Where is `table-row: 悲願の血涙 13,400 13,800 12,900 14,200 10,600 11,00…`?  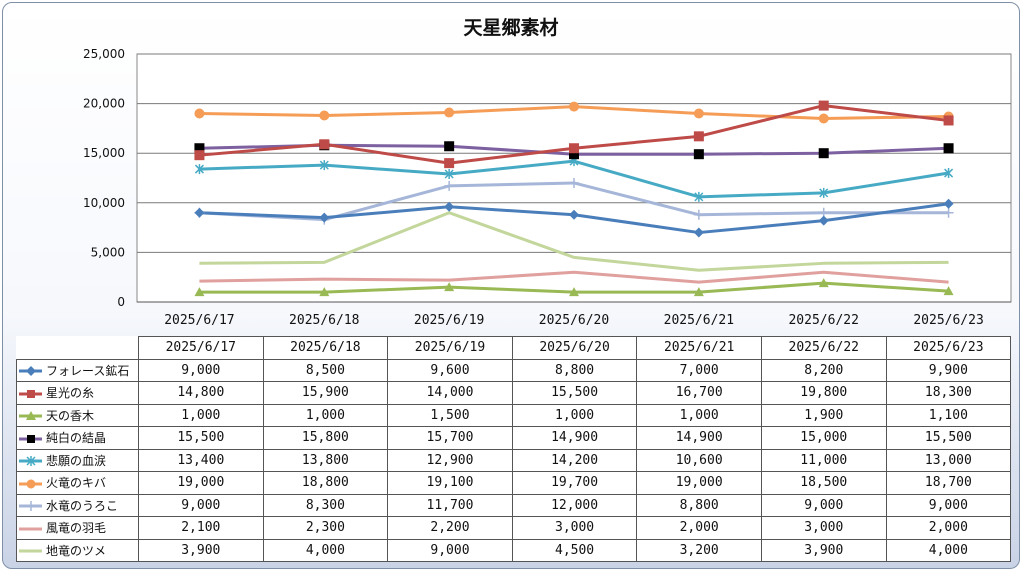
table-row: 悲願の血涙 13,400 13,800 12,900 14,200 10,600 11,00… is located at coordinates (514, 460).